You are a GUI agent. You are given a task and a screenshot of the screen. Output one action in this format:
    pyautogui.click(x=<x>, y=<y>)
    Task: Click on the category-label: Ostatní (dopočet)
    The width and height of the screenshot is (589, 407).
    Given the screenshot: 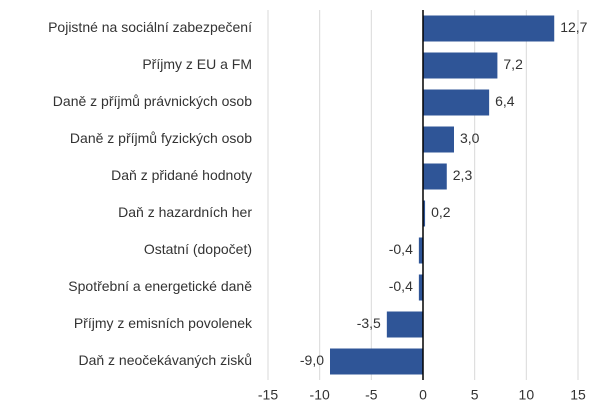 What is the action you would take?
    pyautogui.click(x=198, y=249)
    